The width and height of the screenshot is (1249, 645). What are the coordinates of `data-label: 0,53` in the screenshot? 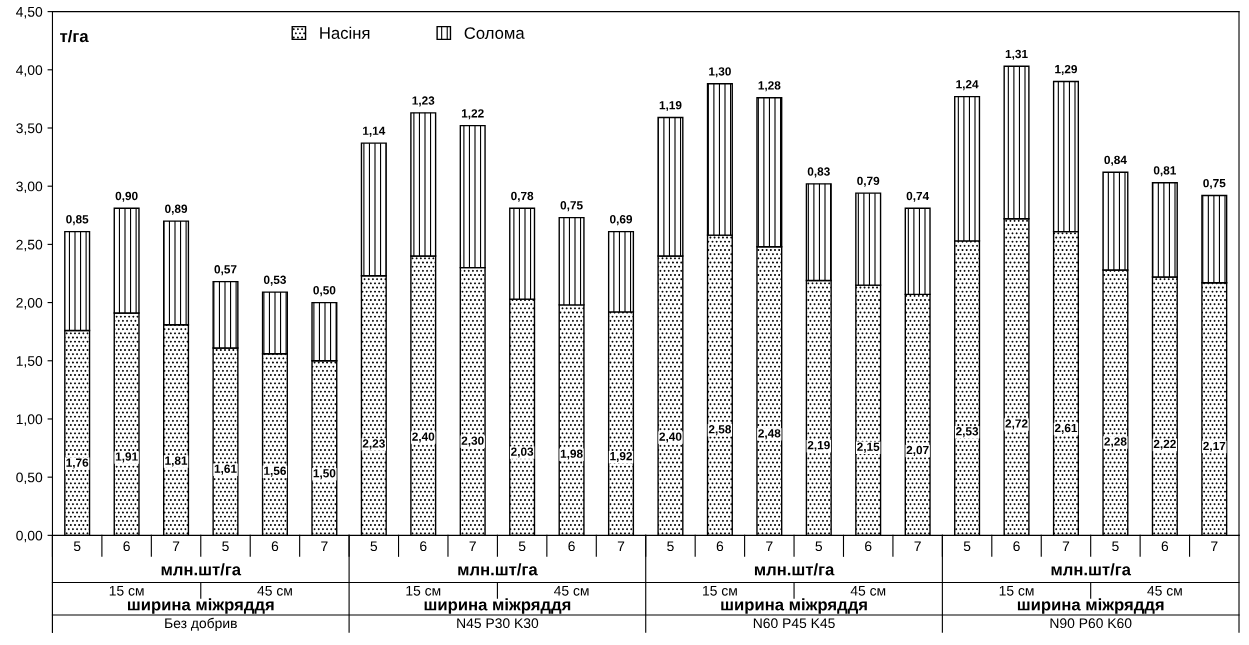 It's located at (274, 280).